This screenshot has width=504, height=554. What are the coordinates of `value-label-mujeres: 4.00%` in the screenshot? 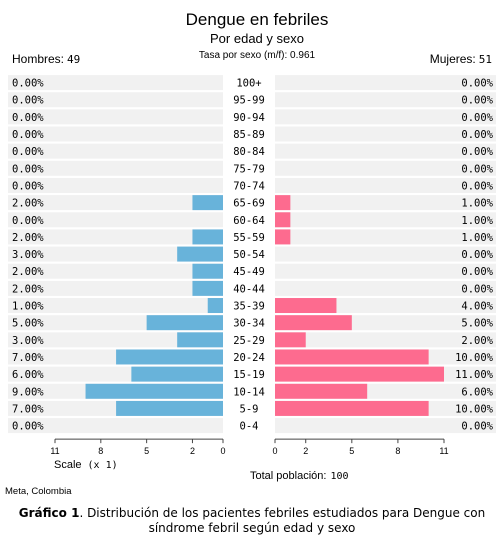 It's located at (477, 307).